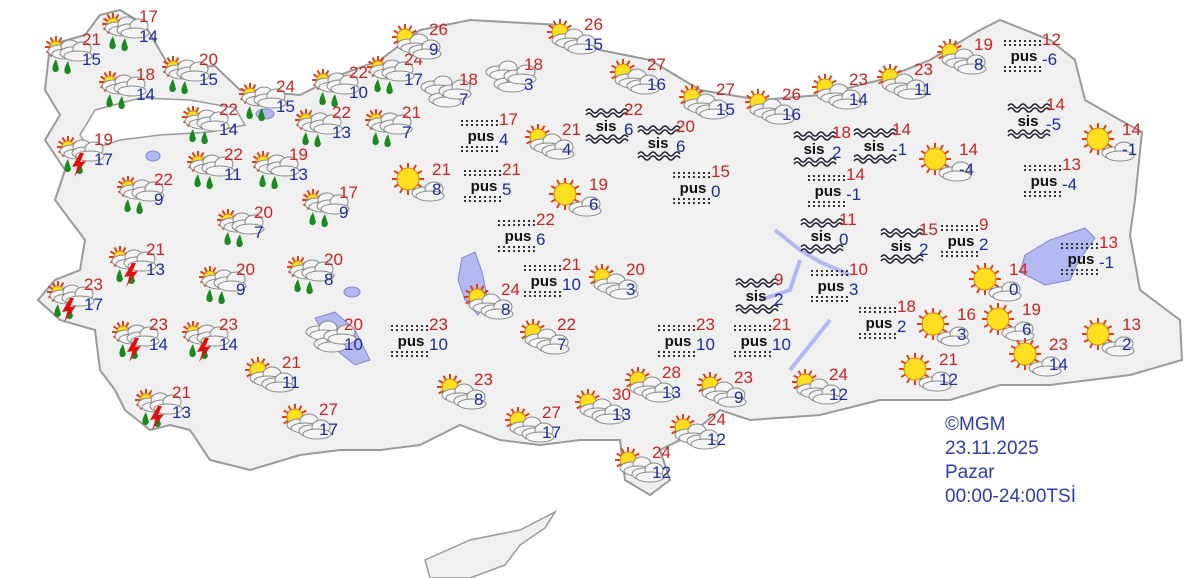 The width and height of the screenshot is (1200, 578). Describe the element at coordinates (348, 192) in the screenshot. I see `max-temperature: 17` at that location.